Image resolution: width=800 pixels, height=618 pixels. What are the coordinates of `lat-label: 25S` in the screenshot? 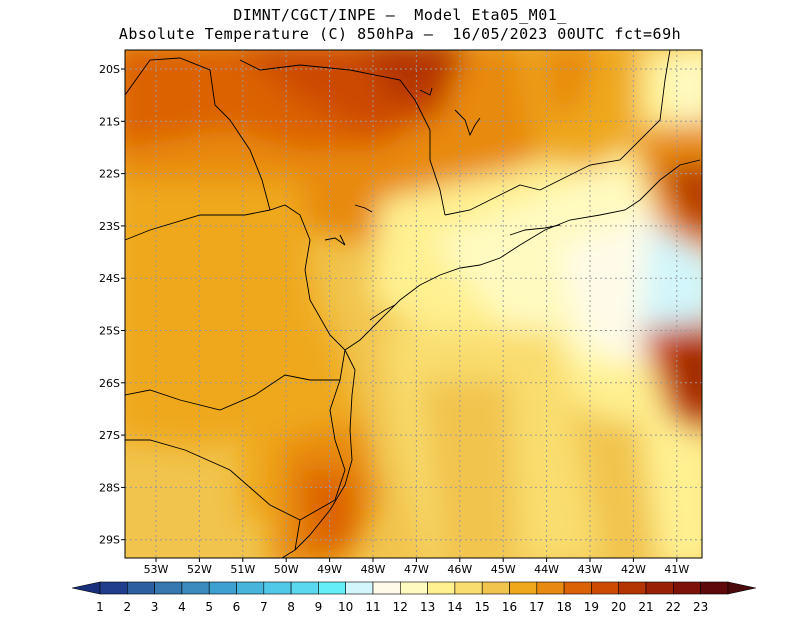 It's located at (109, 331).